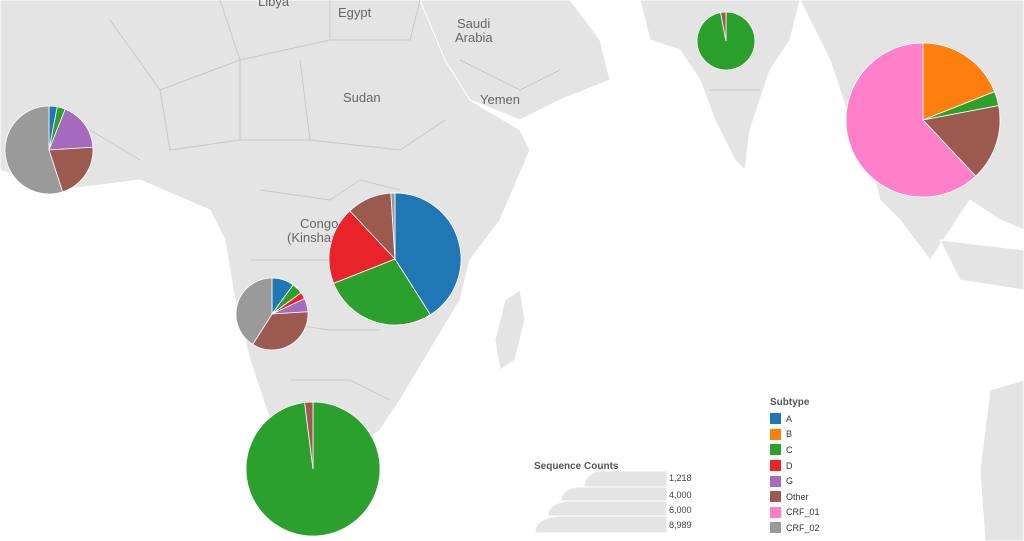 This screenshot has height=541, width=1024. Describe the element at coordinates (830, 450) in the screenshot. I see `legend-item-c: C` at that location.